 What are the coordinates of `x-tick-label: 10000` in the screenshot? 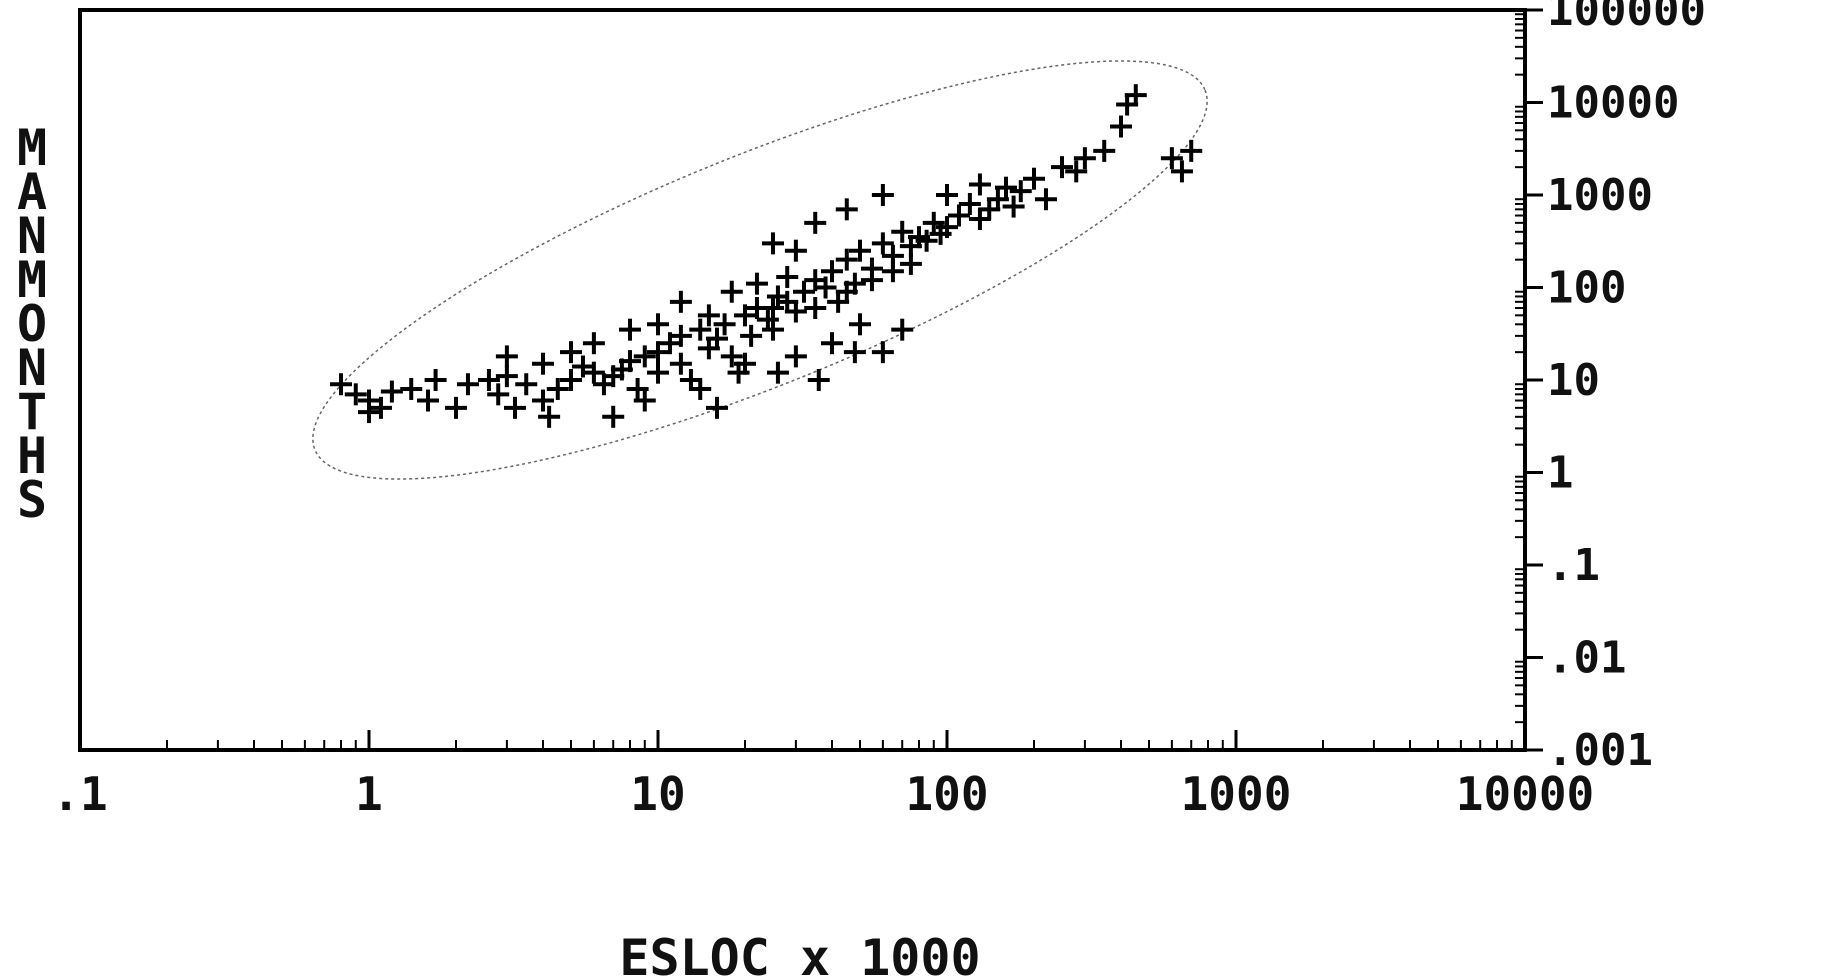 It's located at (1525, 794).